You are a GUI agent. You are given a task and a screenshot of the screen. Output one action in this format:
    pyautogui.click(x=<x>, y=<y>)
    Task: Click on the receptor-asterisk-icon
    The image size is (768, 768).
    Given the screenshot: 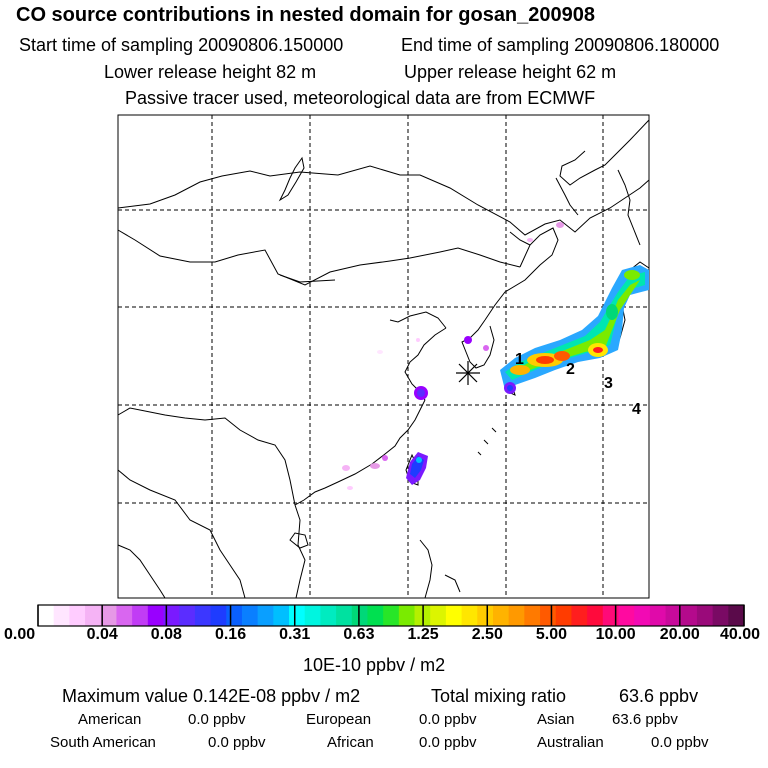 What is the action you would take?
    pyautogui.click(x=468, y=373)
    